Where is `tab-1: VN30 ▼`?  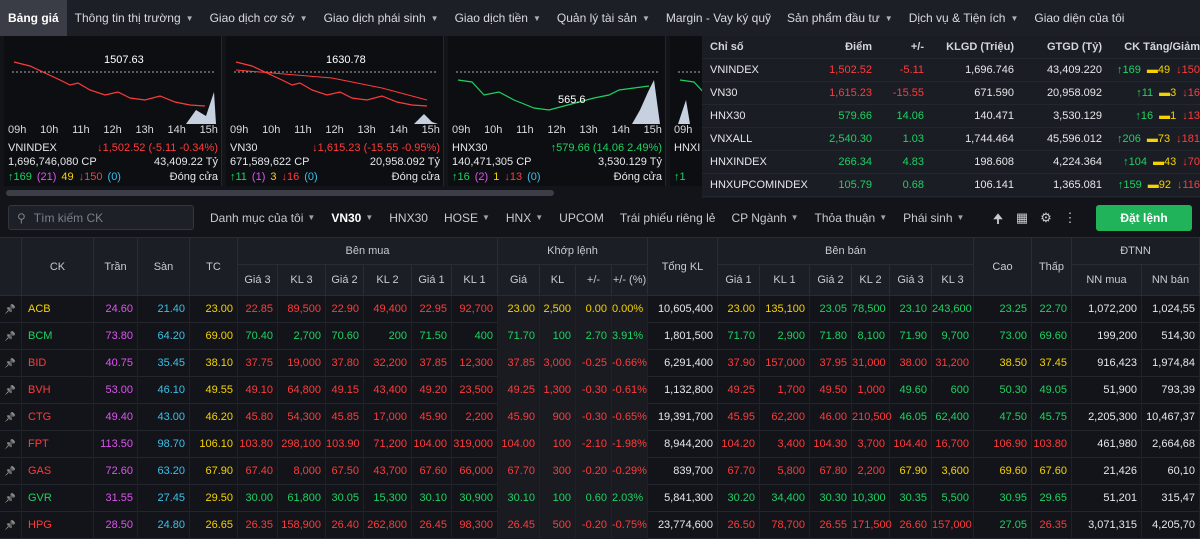 tab-1: VN30 ▼ is located at coordinates (352, 218).